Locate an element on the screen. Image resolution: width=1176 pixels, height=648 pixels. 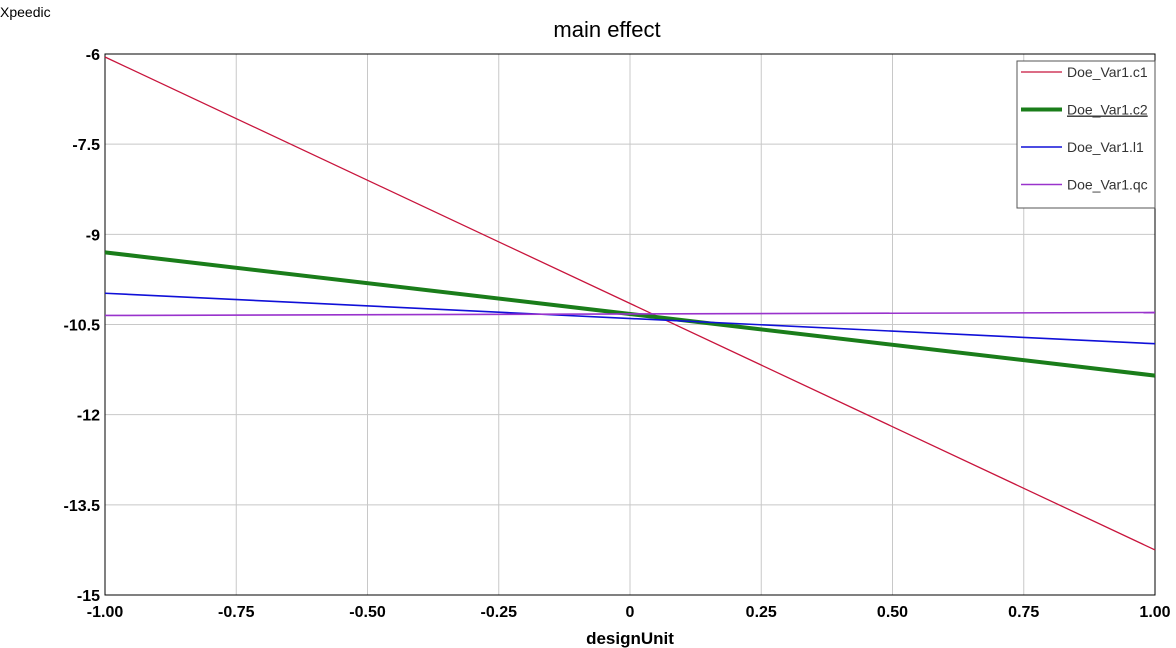
x-tick-label: -1.00 is located at coordinates (105, 612).